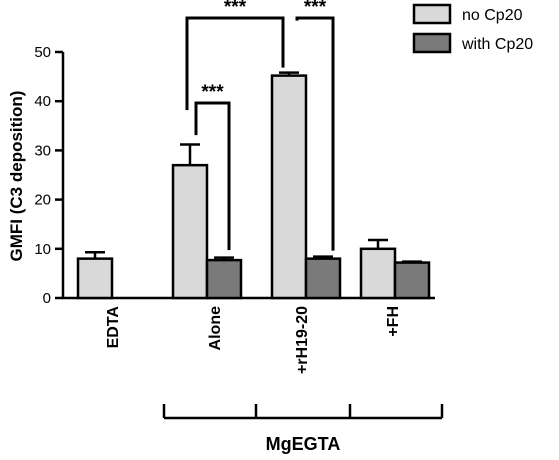 This screenshot has height=460, width=559. I want to click on group-bracket: MgEGTA, so click(303, 429).